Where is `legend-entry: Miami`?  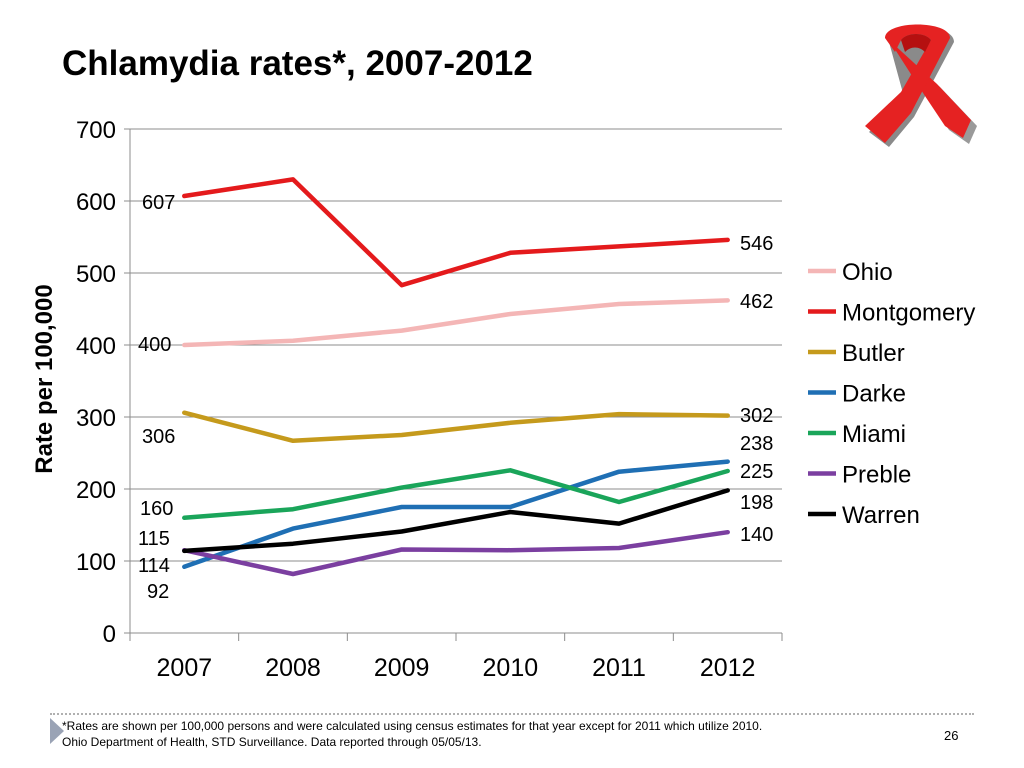 legend-entry: Miami is located at coordinates (874, 434).